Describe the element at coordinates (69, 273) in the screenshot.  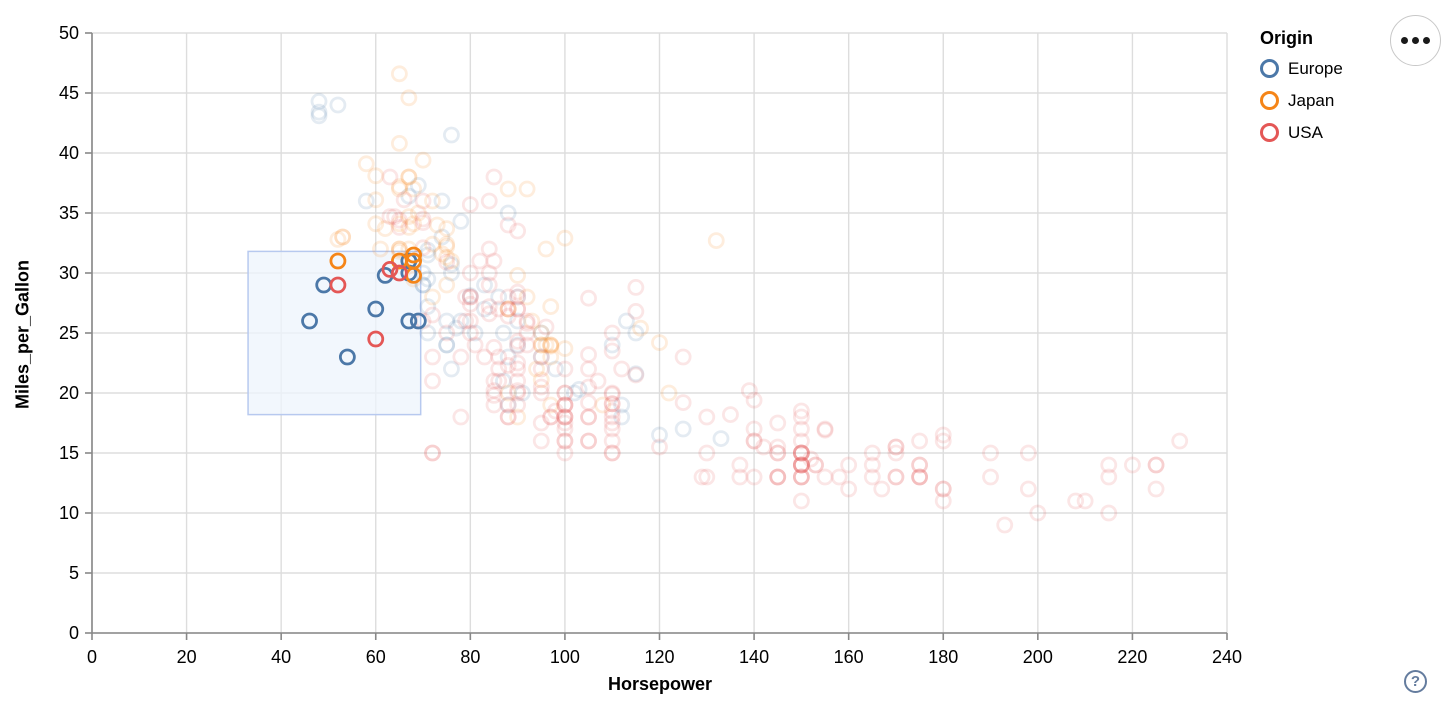
I see `y-tick-label: 30` at that location.